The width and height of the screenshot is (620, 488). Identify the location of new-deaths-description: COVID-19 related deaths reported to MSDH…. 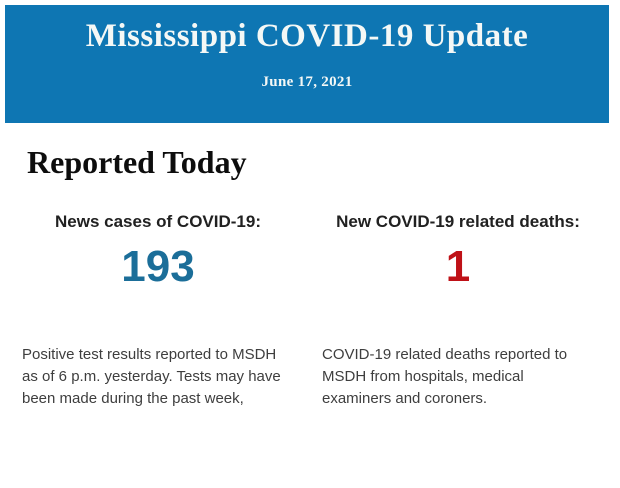
(445, 376).